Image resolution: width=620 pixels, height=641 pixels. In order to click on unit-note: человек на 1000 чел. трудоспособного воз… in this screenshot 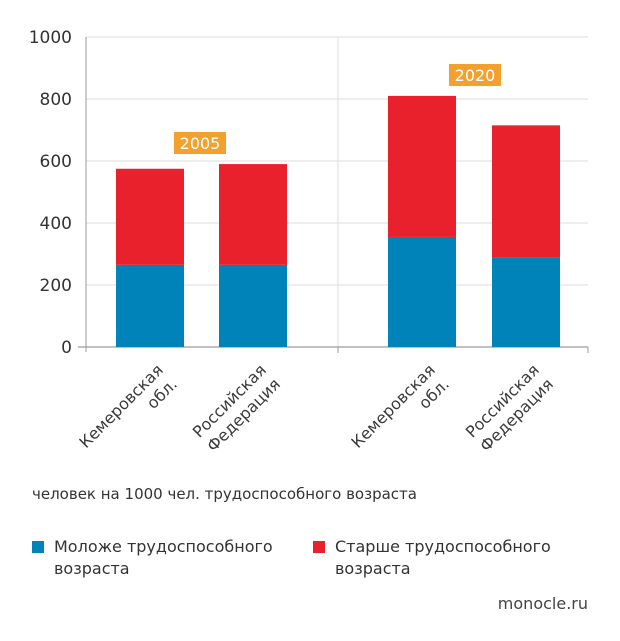, I will do `click(224, 494)`.